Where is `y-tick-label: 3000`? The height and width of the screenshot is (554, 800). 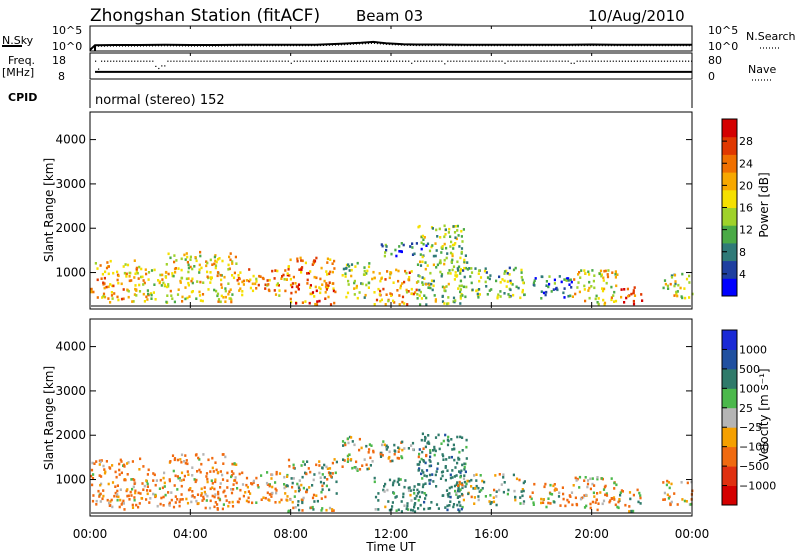
y-tick-label: 3000 is located at coordinates (70, 184).